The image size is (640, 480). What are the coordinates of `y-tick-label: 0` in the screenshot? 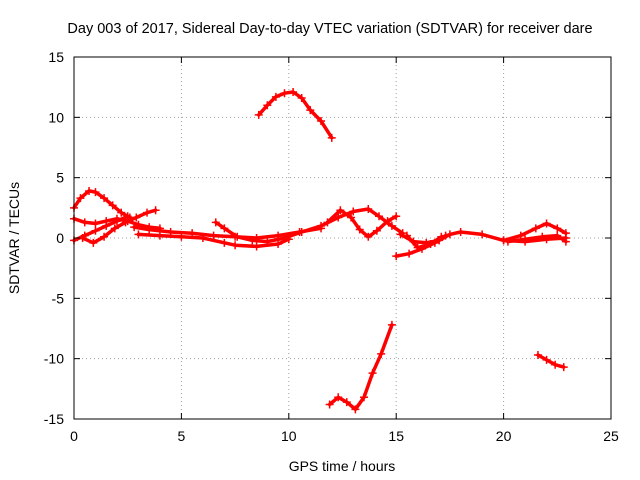 It's located at (60, 238).